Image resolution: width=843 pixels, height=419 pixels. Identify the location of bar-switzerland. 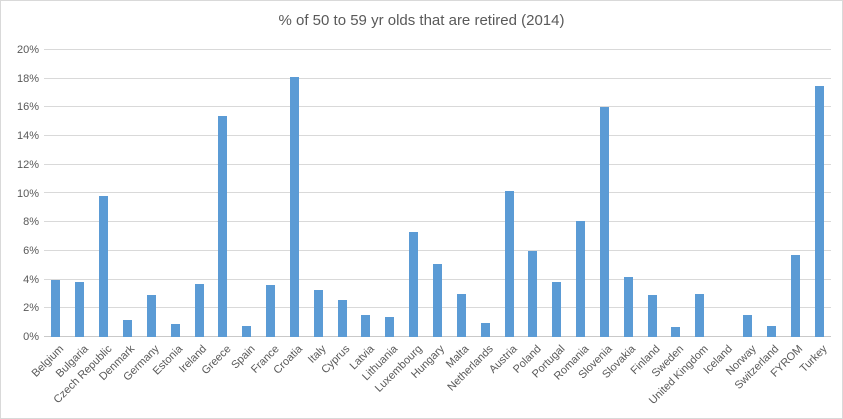
(771, 331).